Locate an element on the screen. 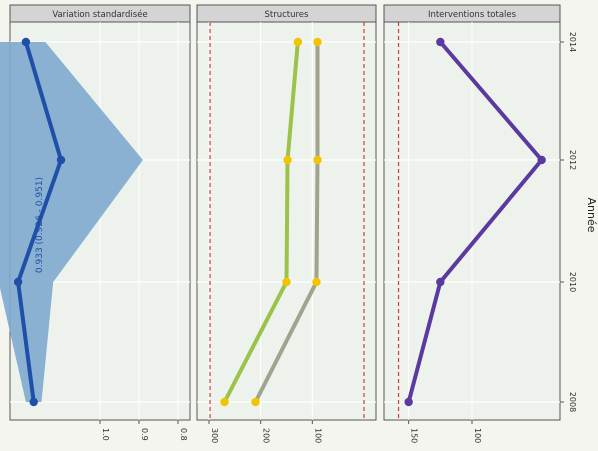 This screenshot has width=598, height=451. year-tick-label: 2014 is located at coordinates (572, 42).